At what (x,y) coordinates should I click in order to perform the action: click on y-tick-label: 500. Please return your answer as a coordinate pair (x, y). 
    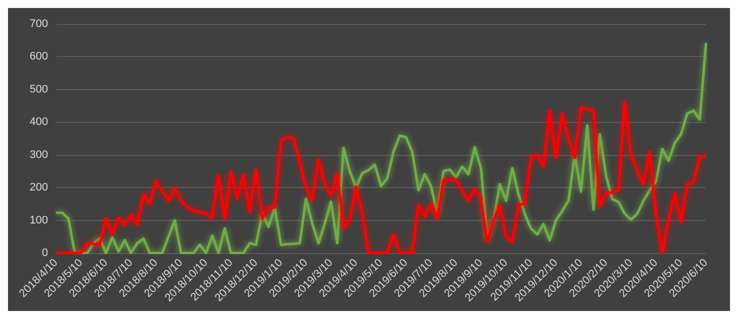
    Looking at the image, I should click on (39, 89).